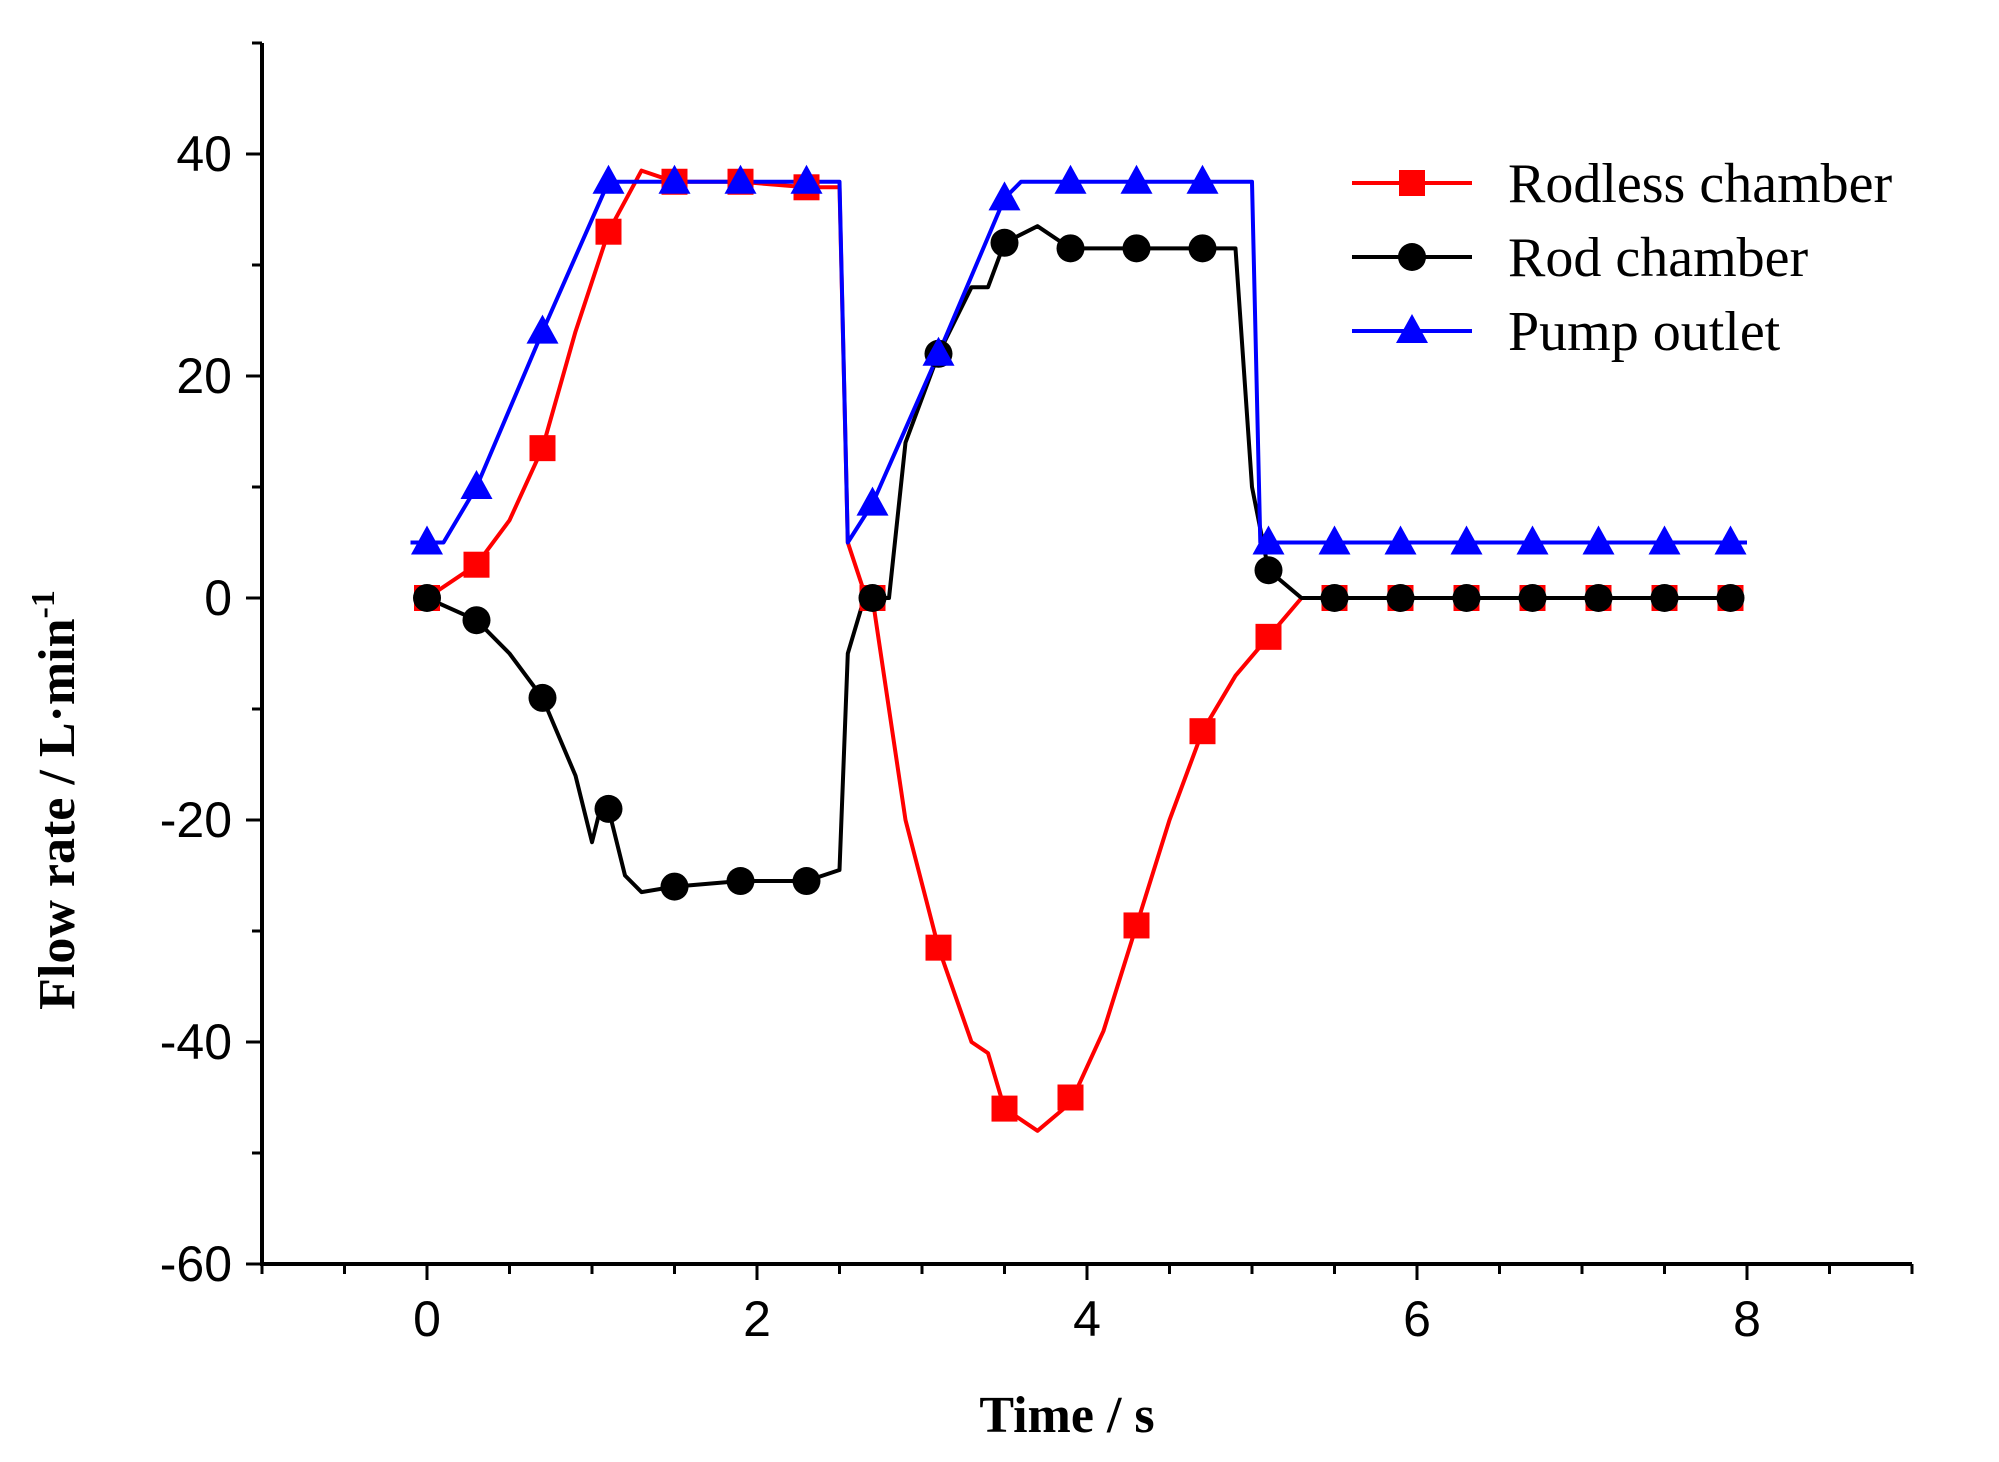 The height and width of the screenshot is (1462, 1999). What do you see at coordinates (43, 604) in the screenshot?
I see `y-axis-title-superscript: -1` at bounding box center [43, 604].